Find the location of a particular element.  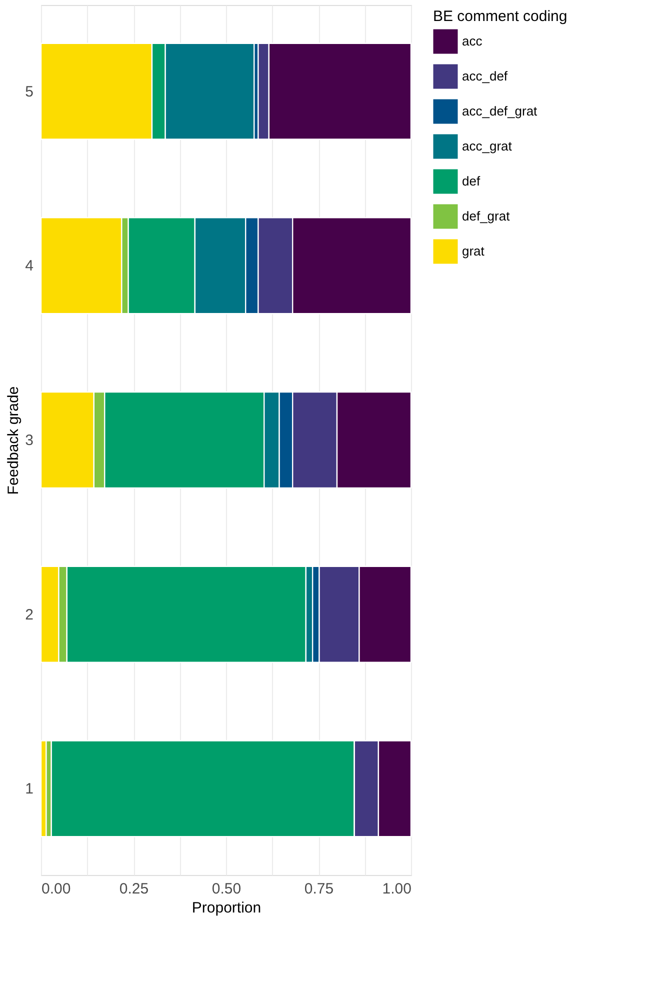

y-axis-title: Feedback grade is located at coordinates (13, 440).